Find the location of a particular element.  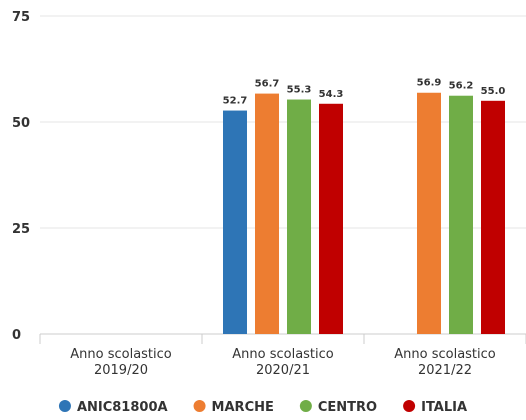

data-label: 56.9 is located at coordinates (429, 83).